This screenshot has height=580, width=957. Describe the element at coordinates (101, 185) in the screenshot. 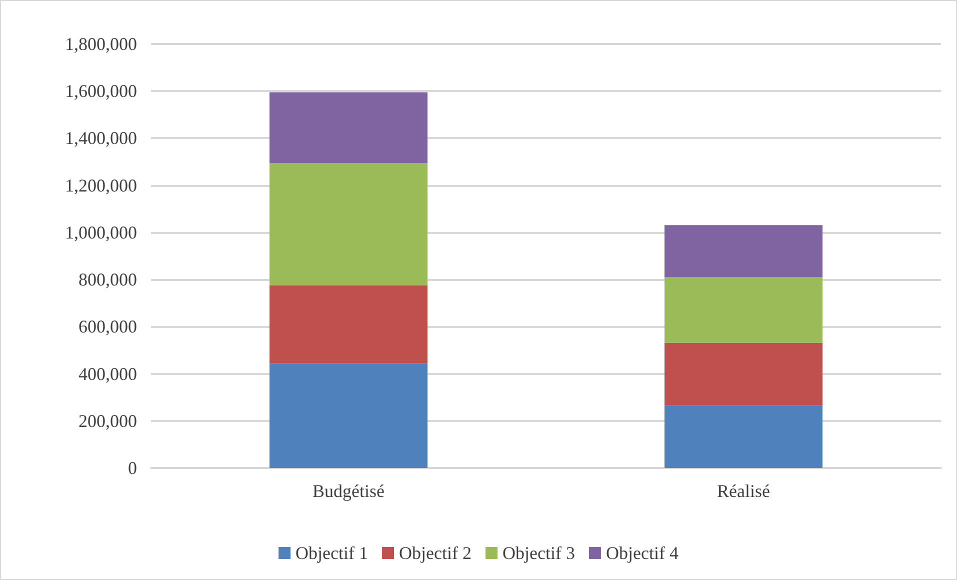

I see `y-tick-label: 1,200,000` at that location.